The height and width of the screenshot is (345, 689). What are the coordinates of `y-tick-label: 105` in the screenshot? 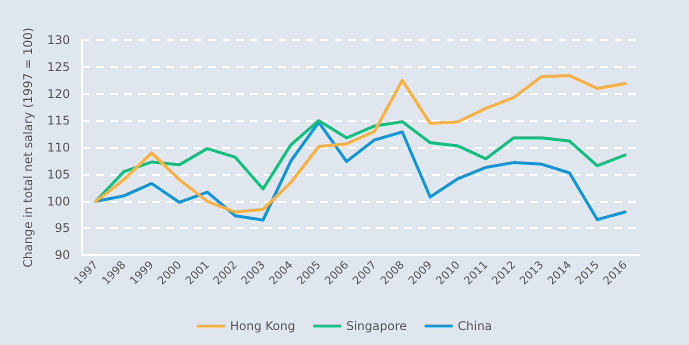 It's located at (58, 174).